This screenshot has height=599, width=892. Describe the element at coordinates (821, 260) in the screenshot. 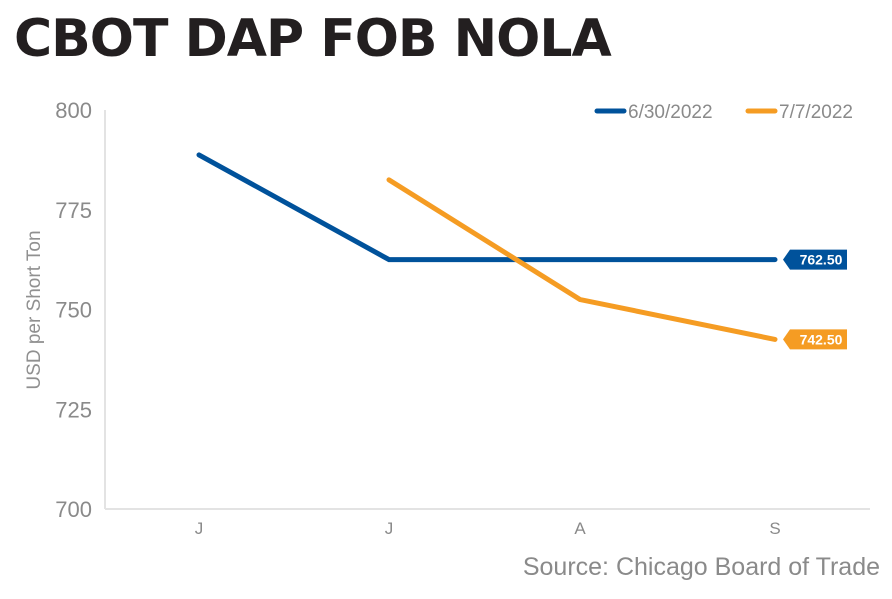

I see `end-value-label: 762.50` at that location.